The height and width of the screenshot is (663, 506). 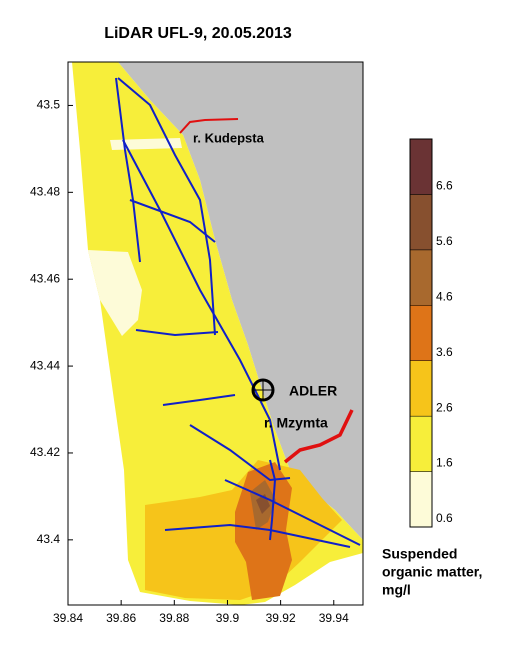 I want to click on y-tick-label: 43.48, so click(x=45, y=191).